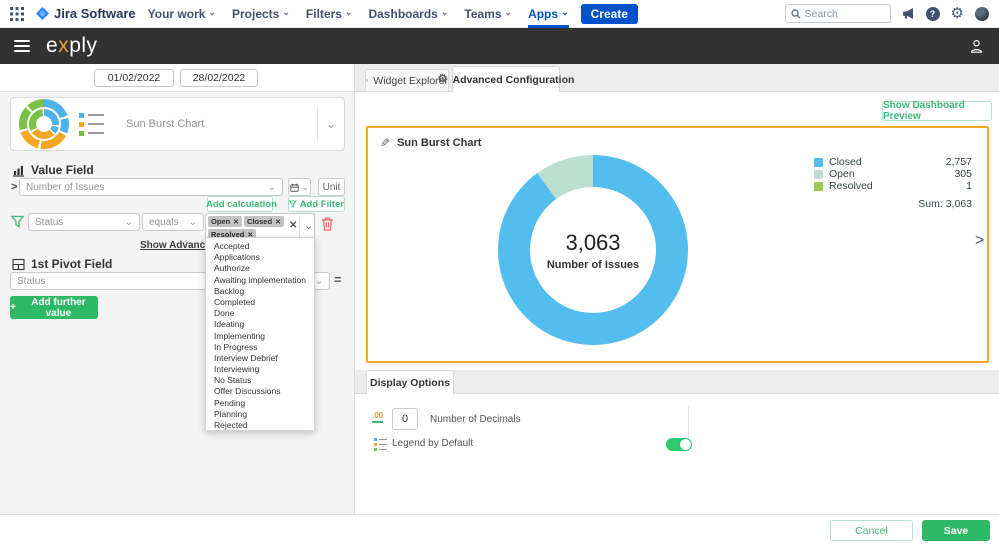 This screenshot has width=999, height=544. What do you see at coordinates (331, 187) in the screenshot?
I see `unit-button: Unit` at bounding box center [331, 187].